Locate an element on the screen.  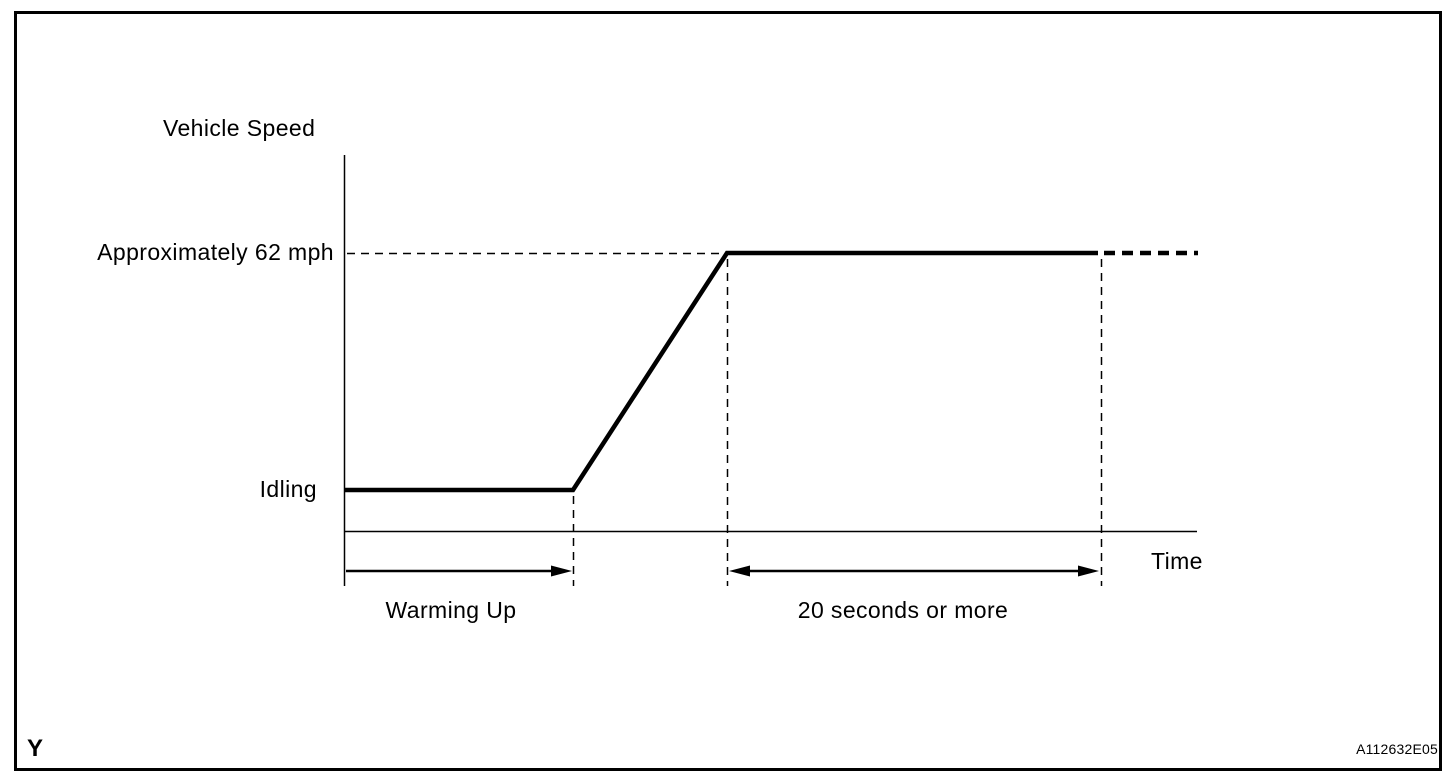
upper-level-label: Approximately 62 mph is located at coordinates (215, 252).